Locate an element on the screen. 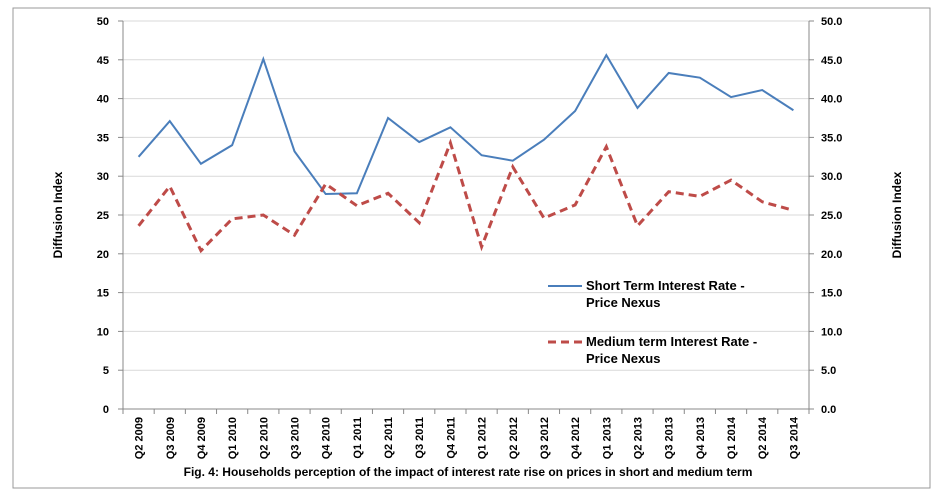 This screenshot has height=499, width=945. y-tick-label: 5 is located at coordinates (106, 371).